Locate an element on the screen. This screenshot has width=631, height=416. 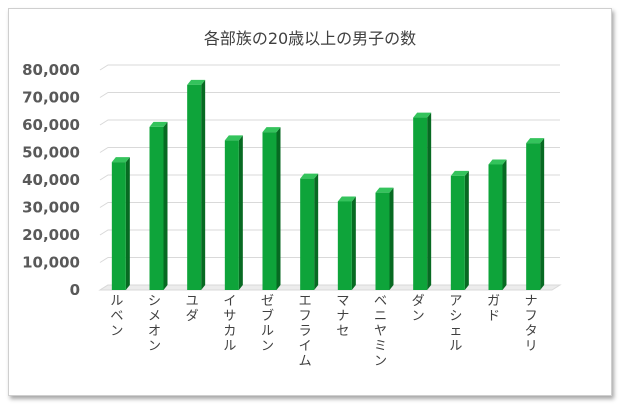
x-category-label: エフライム is located at coordinates (305, 331).